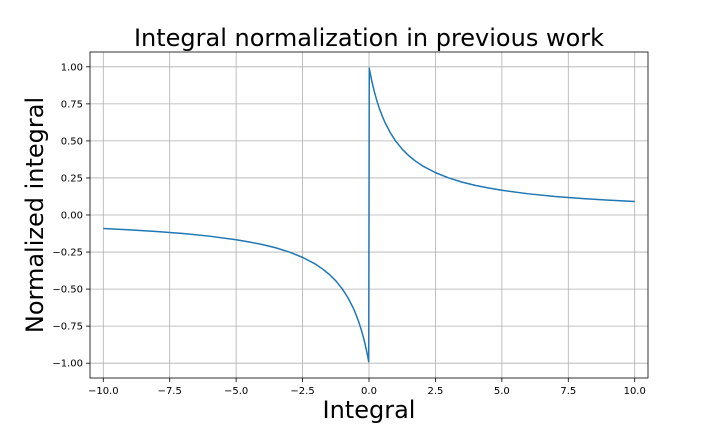  Describe the element at coordinates (502, 391) in the screenshot. I see `x-tick-label: 5.0` at that location.